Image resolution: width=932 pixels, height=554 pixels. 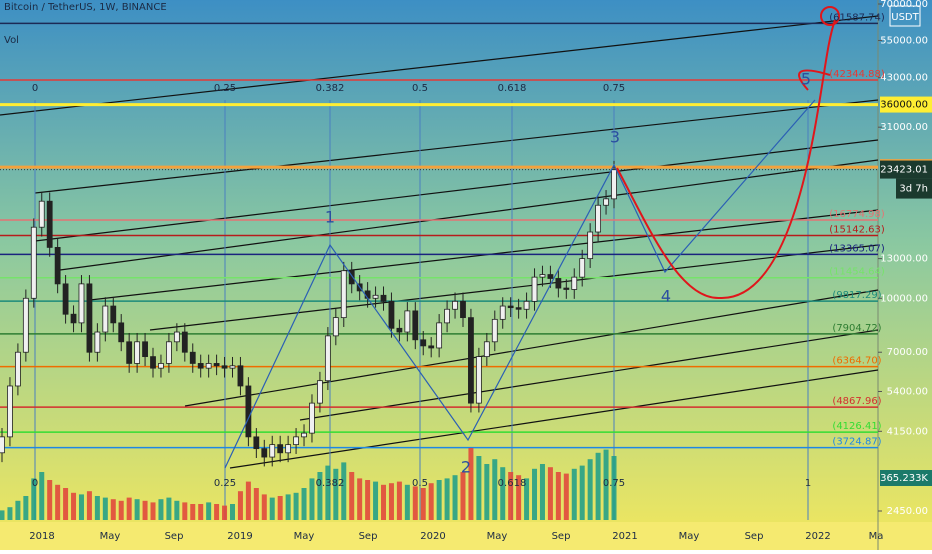 I want to click on fib-label: 0.75, so click(x=614, y=483).